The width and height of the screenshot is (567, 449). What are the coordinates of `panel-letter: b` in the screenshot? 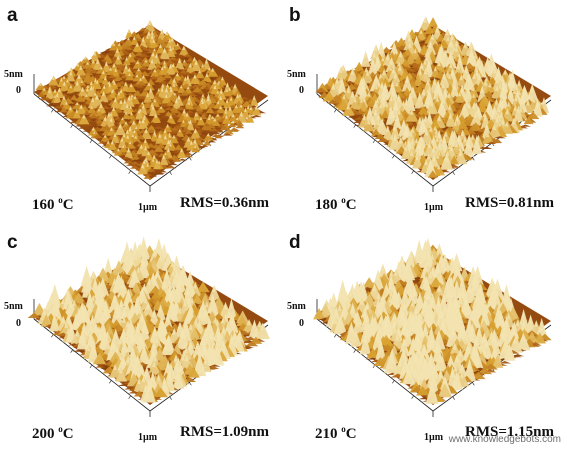 It's located at (295, 15).